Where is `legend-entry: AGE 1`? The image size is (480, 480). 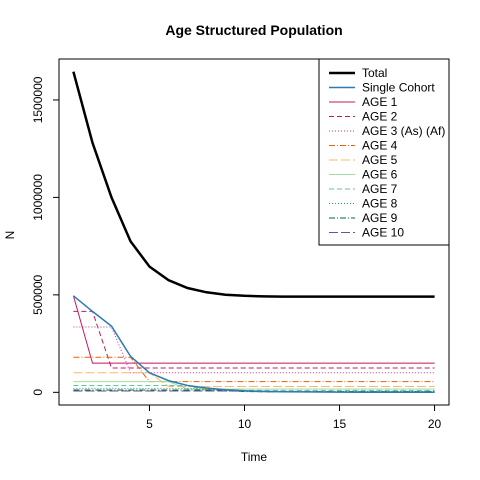 legend-entry: AGE 1 is located at coordinates (380, 102).